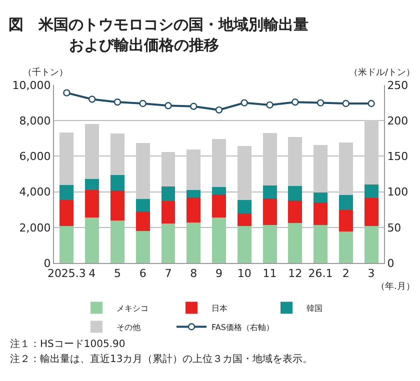 Image resolution: width=420 pixels, height=381 pixels. I want to click on x-tick-label: 5, so click(117, 273).